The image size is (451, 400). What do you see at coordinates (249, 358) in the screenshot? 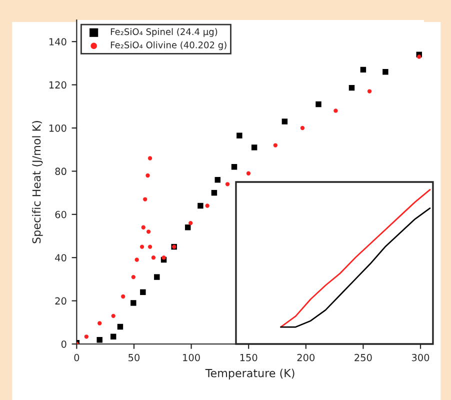
I see `x-tick-label: 150` at bounding box center [249, 358].